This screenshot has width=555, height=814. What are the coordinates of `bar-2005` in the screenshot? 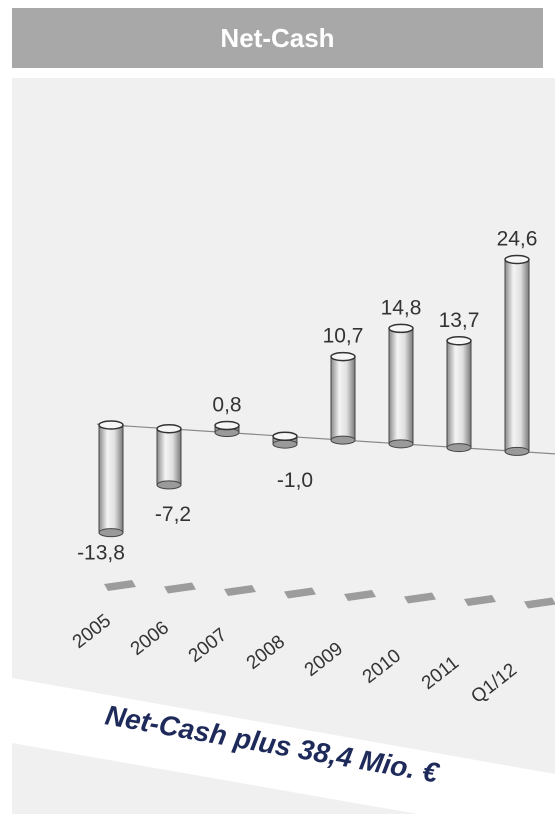 It's located at (111, 479).